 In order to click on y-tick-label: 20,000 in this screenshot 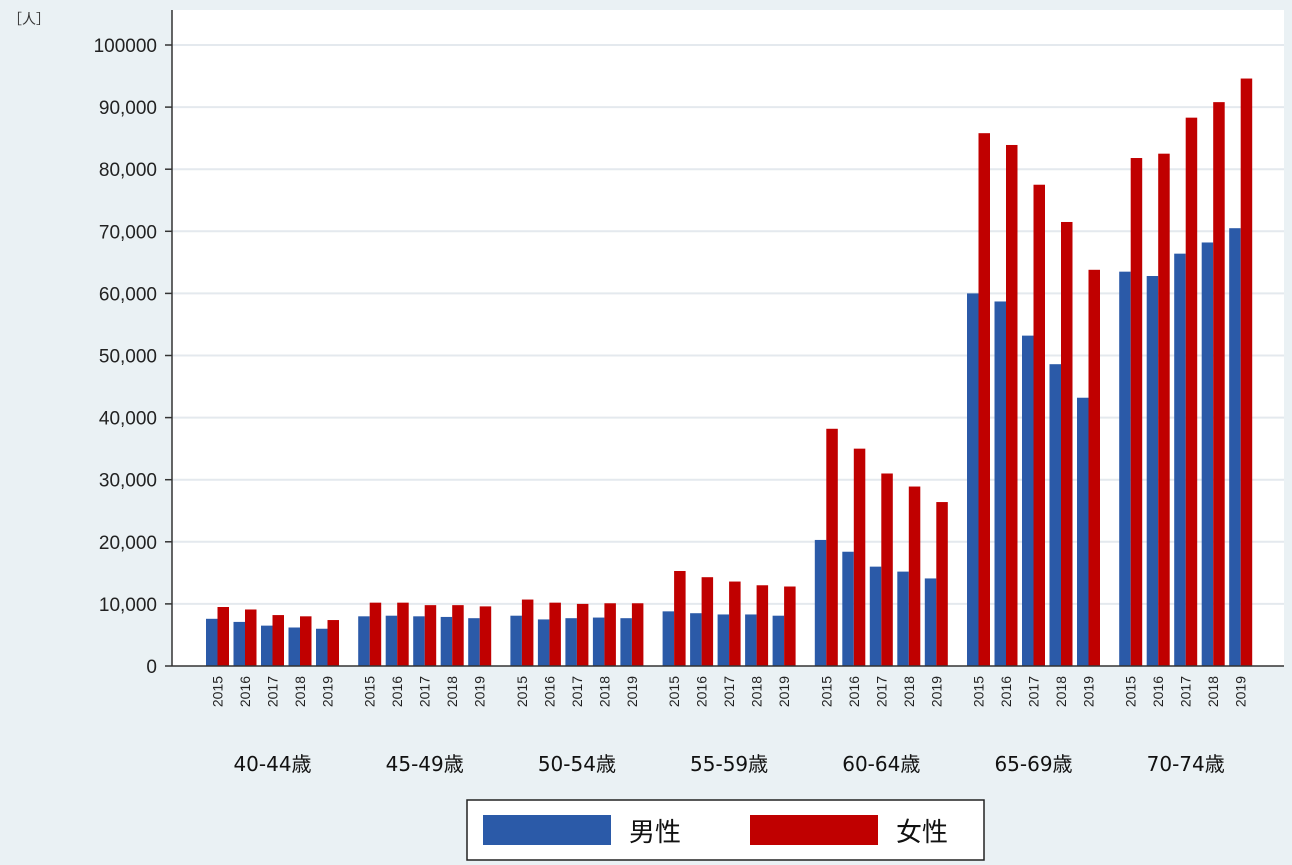, I will do `click(128, 543)`.